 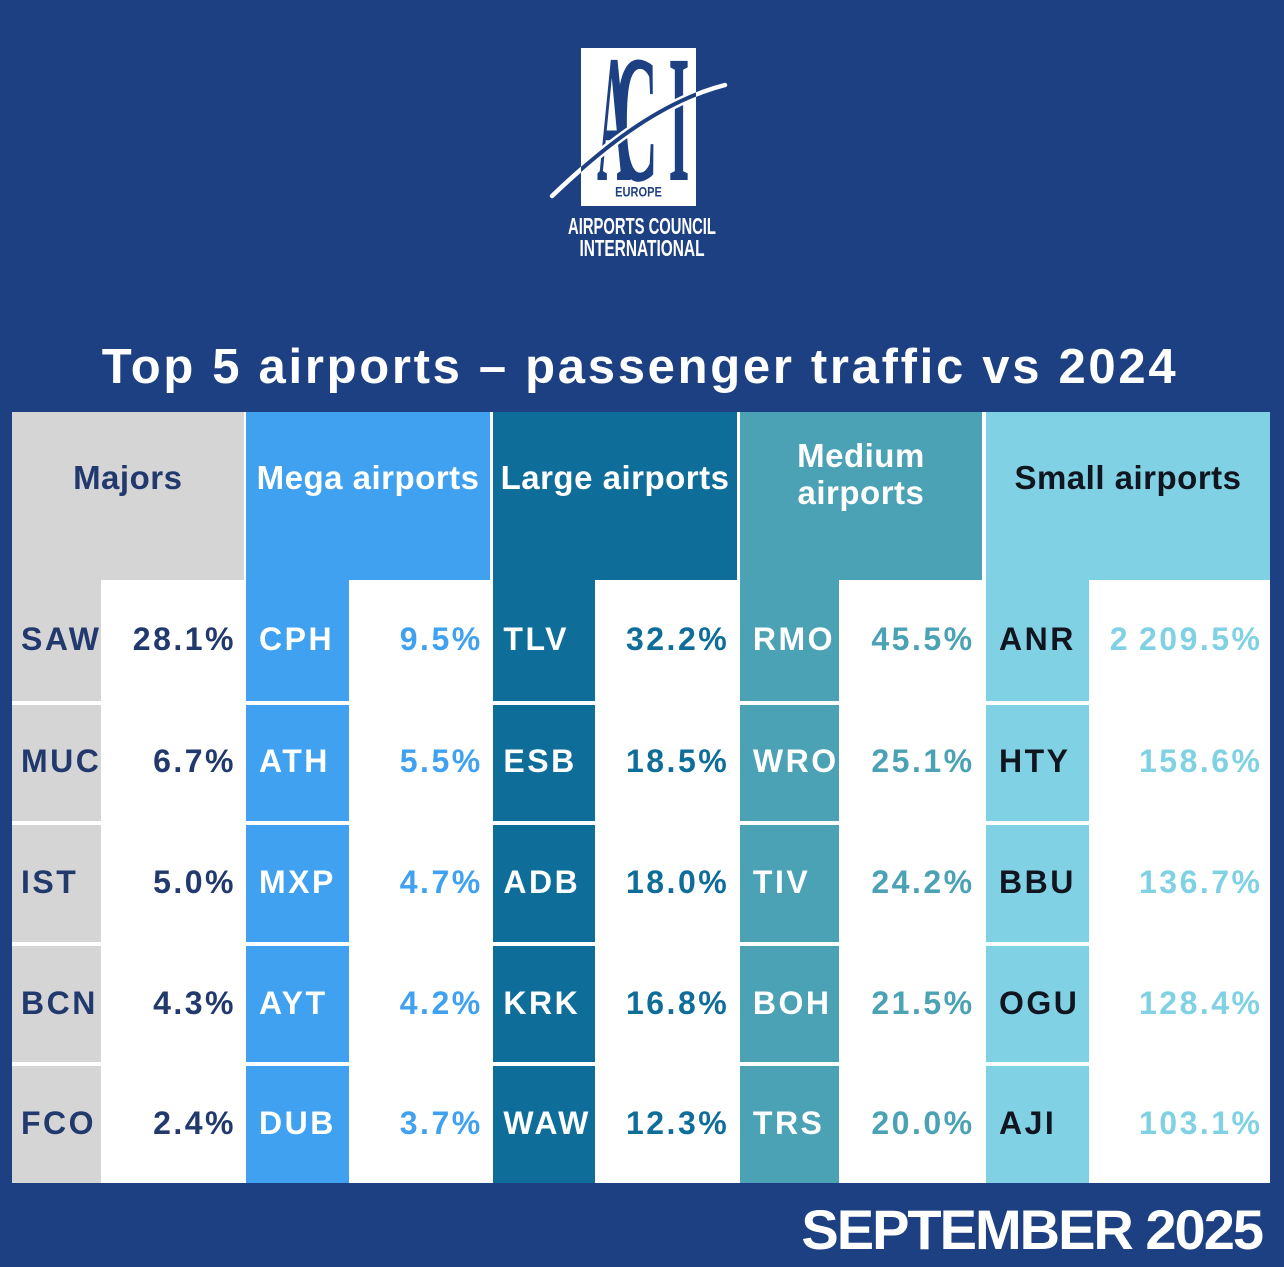 What do you see at coordinates (614, 127) in the screenshot?
I see `svg-text: A` at bounding box center [614, 127].